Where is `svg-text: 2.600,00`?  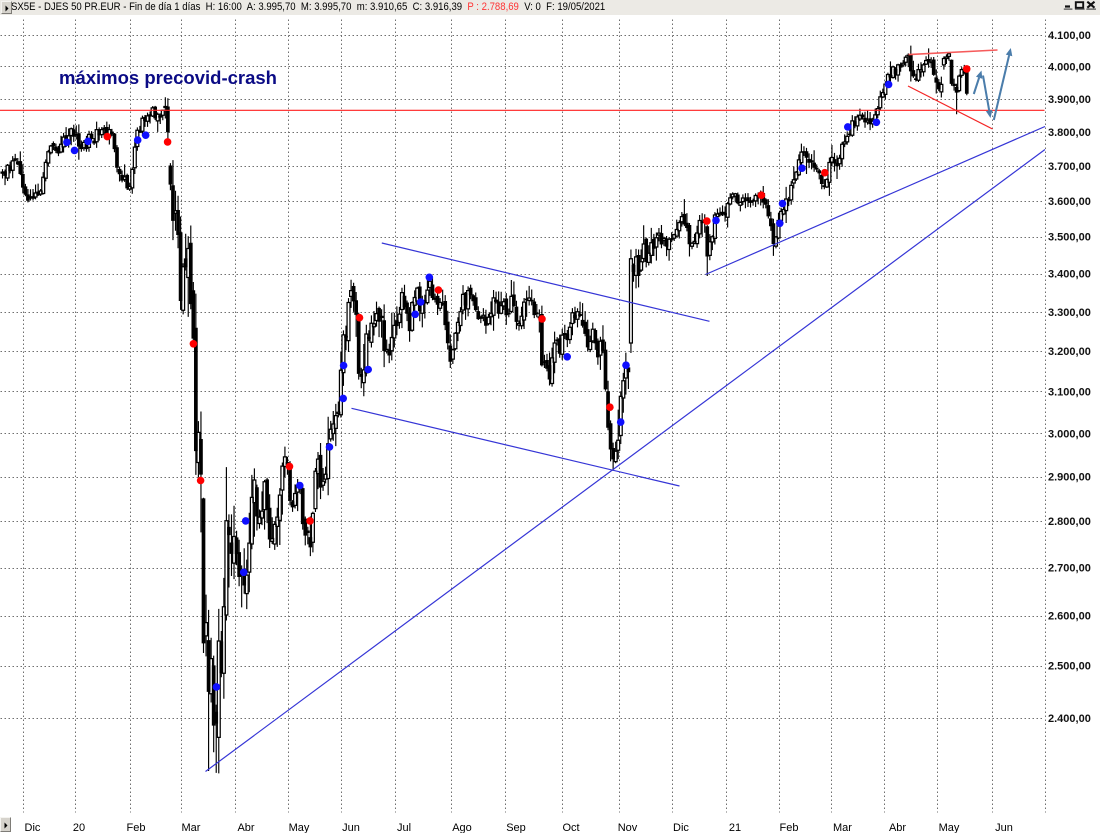 svg-text: 2.600,00 is located at coordinates (1069, 617).